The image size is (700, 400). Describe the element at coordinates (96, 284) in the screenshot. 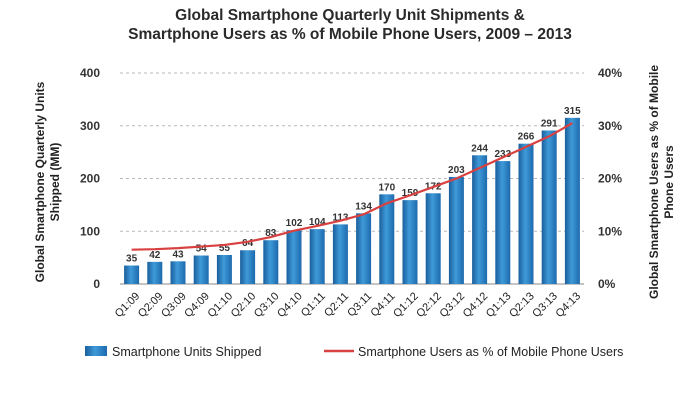

I see `left-tick-label: 0` at that location.